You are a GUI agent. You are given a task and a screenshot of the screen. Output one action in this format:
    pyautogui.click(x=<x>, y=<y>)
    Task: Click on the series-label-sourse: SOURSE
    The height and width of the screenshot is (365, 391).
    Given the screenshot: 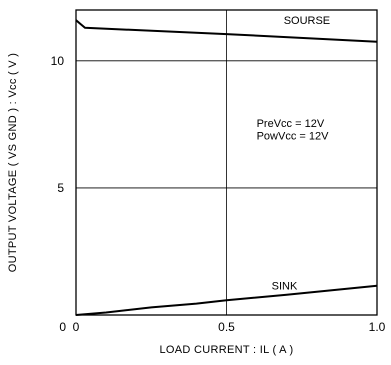 What is the action you would take?
    pyautogui.click(x=307, y=21)
    